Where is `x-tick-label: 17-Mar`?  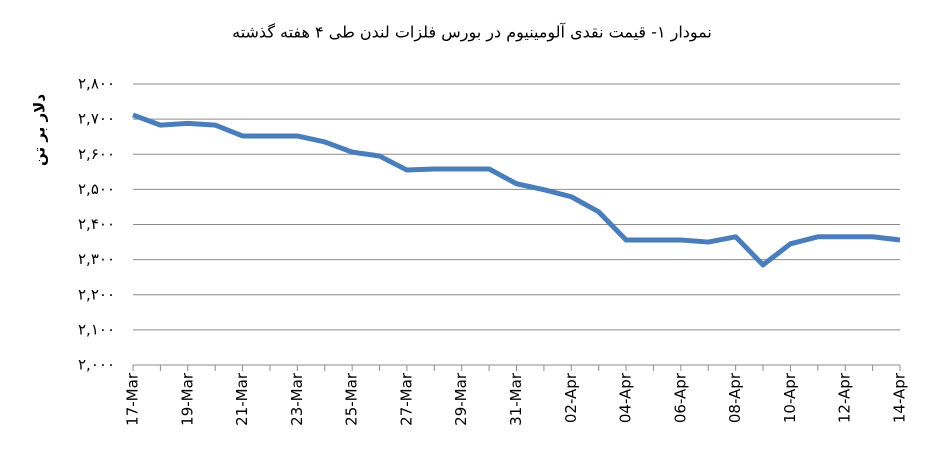
x-tick-label: 17-Mar is located at coordinates (133, 399).